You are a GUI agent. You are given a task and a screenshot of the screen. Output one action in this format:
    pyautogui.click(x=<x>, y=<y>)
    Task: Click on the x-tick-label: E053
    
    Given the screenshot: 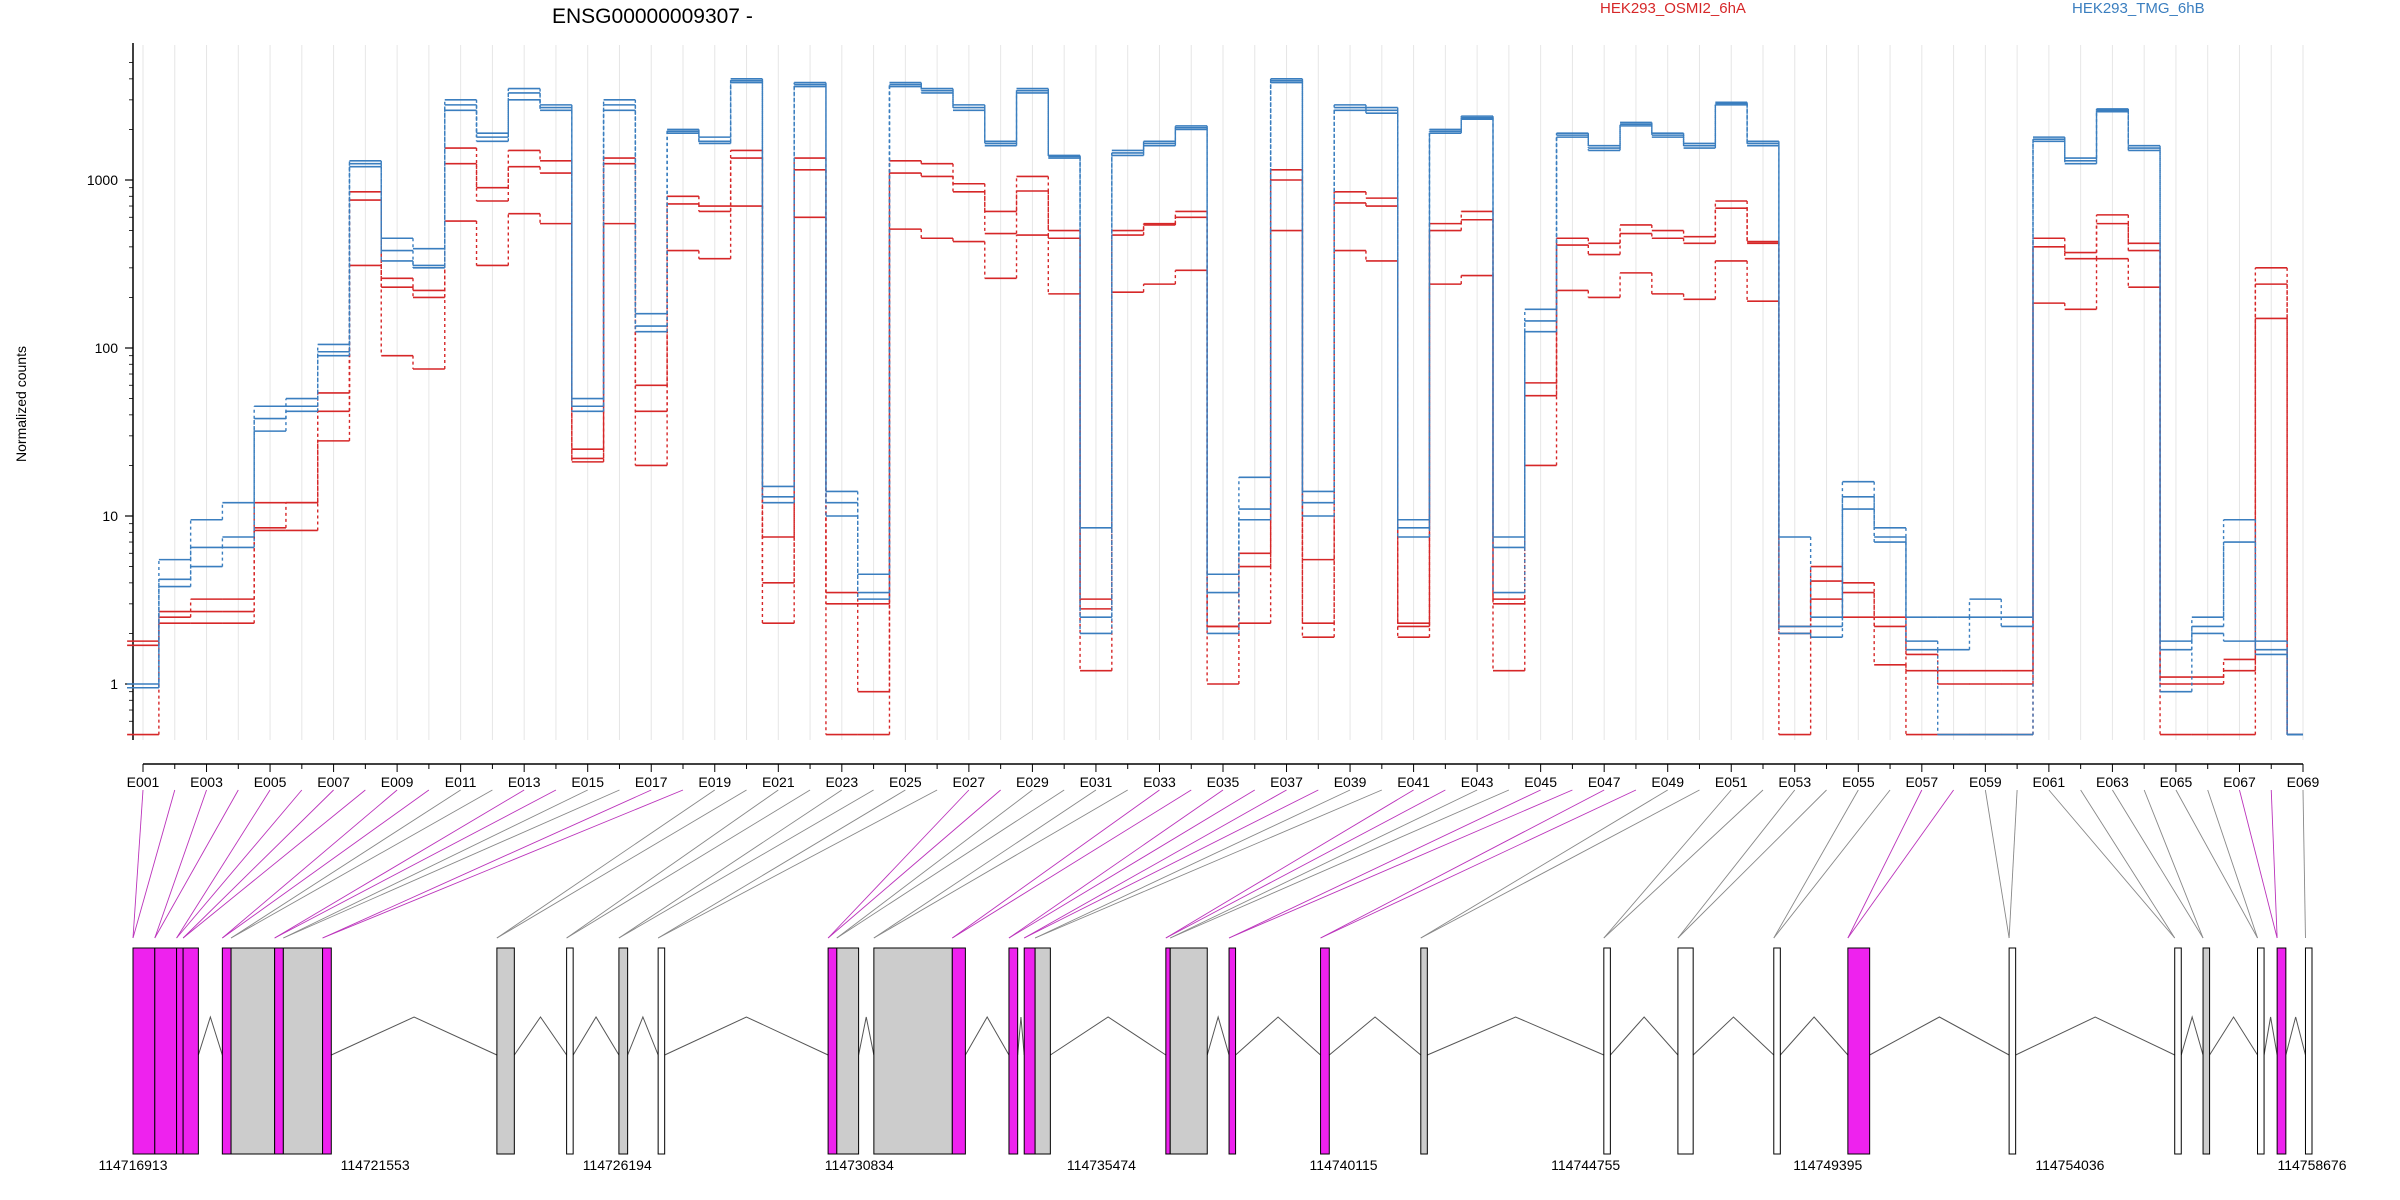 What is the action you would take?
    pyautogui.click(x=1794, y=782)
    